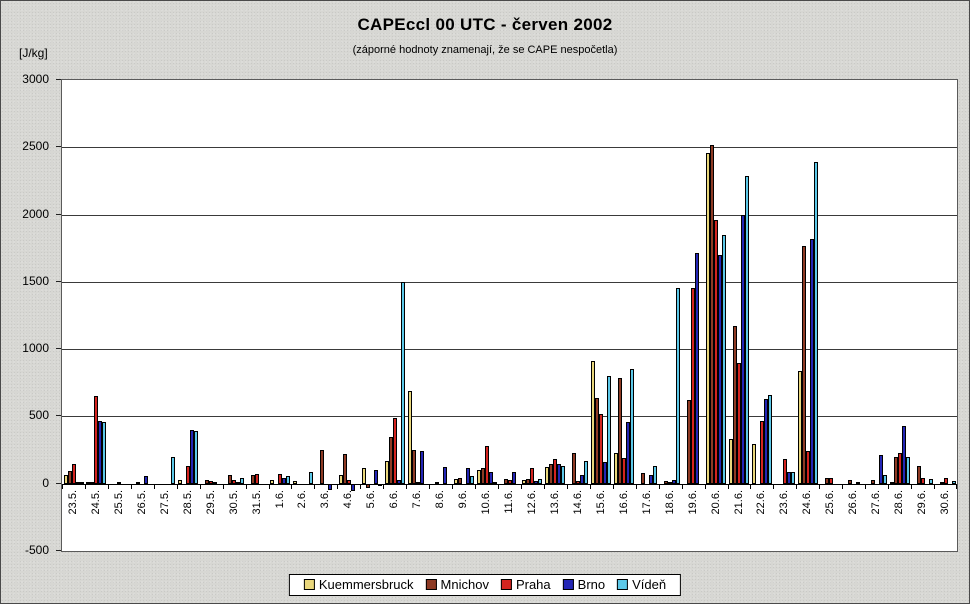 The width and height of the screenshot is (970, 604). Describe the element at coordinates (280, 315) in the screenshot. I see `category-group: 1.6.` at that location.